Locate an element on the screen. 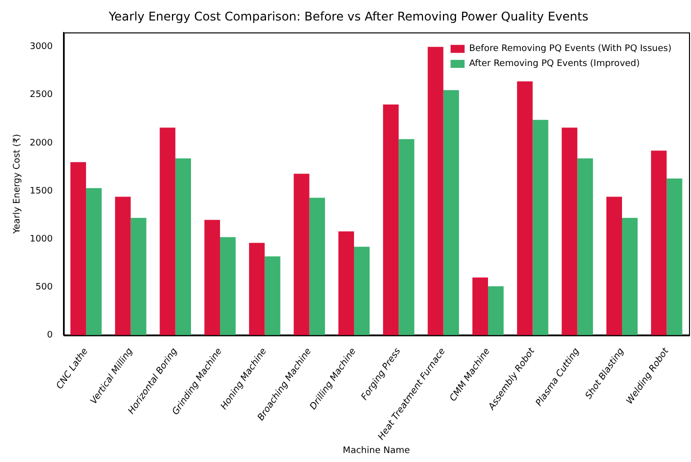  legend-label: Before Removing PQ Events (With PQ Issues) is located at coordinates (570, 49).